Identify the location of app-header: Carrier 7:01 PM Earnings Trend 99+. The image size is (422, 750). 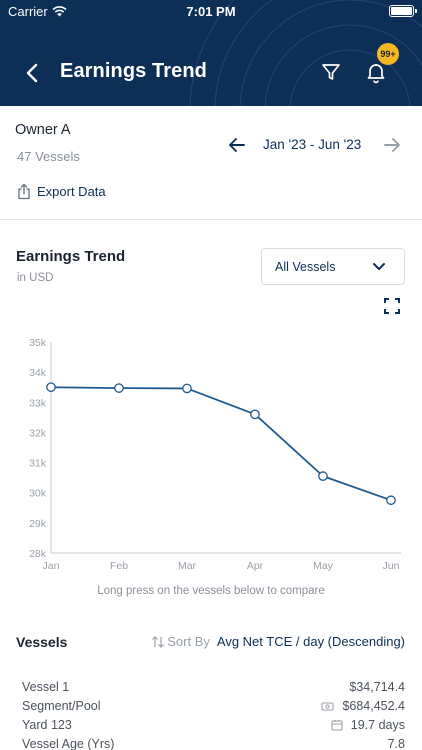
(211, 53).